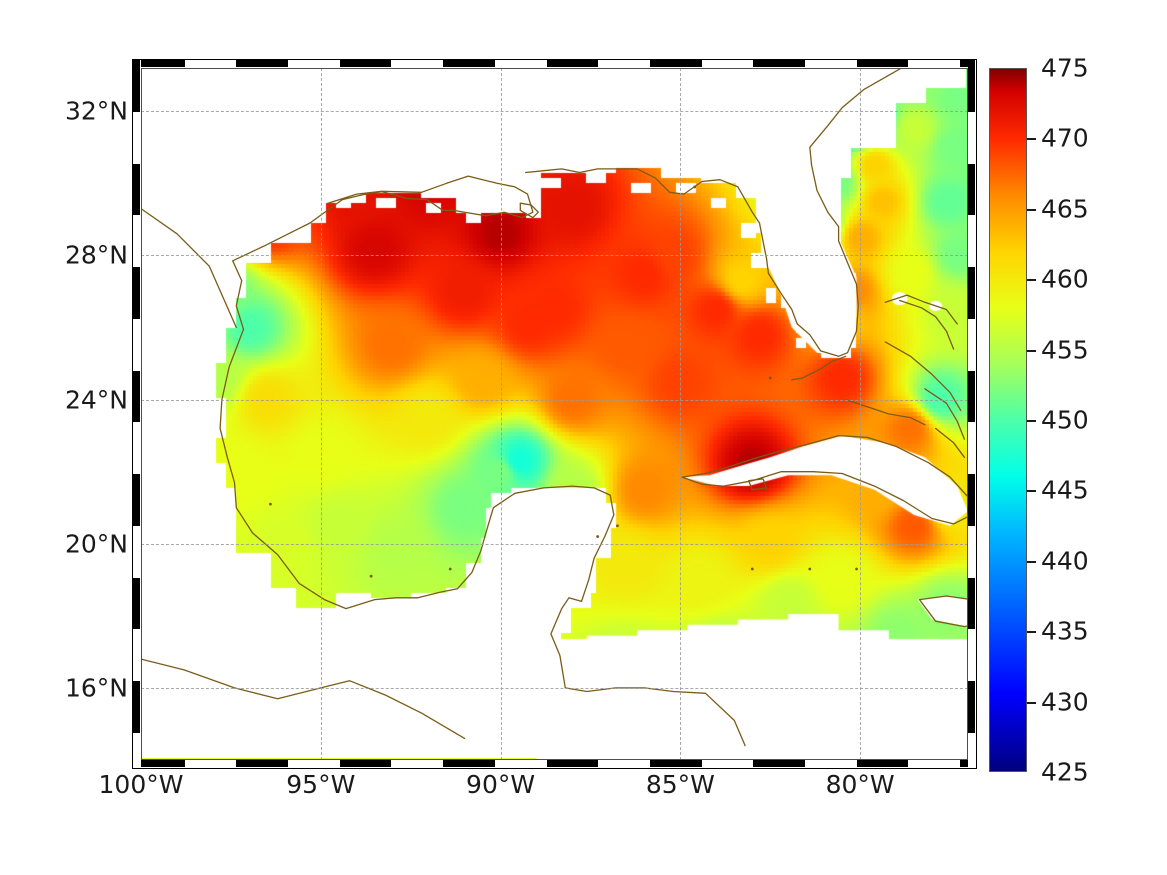 The height and width of the screenshot is (875, 1167). I want to click on colorbar-tick-label: 440, so click(1065, 561).